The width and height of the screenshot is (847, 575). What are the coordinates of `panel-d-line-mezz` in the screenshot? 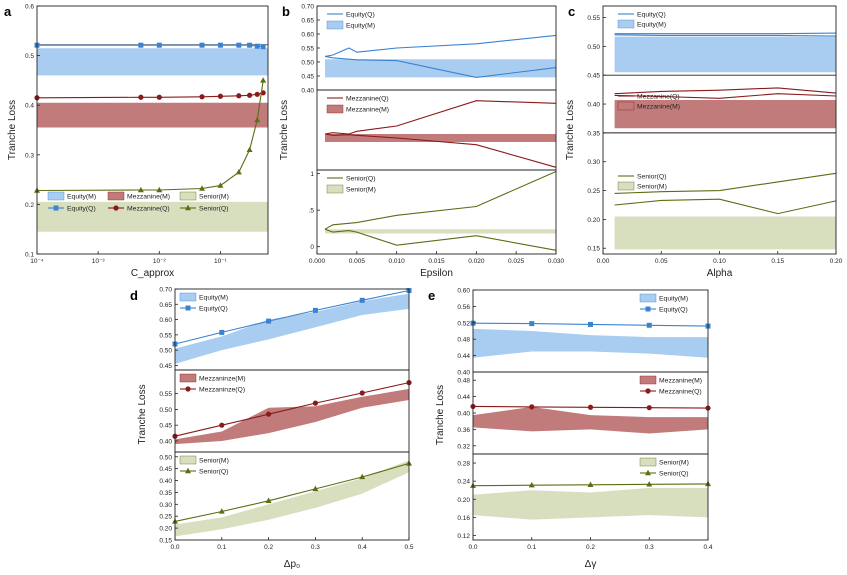 It's located at (292, 409).